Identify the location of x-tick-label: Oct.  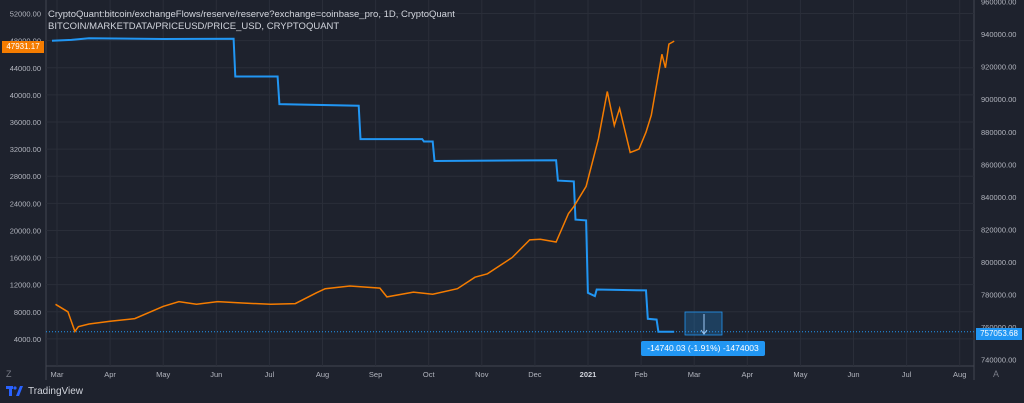
(429, 374).